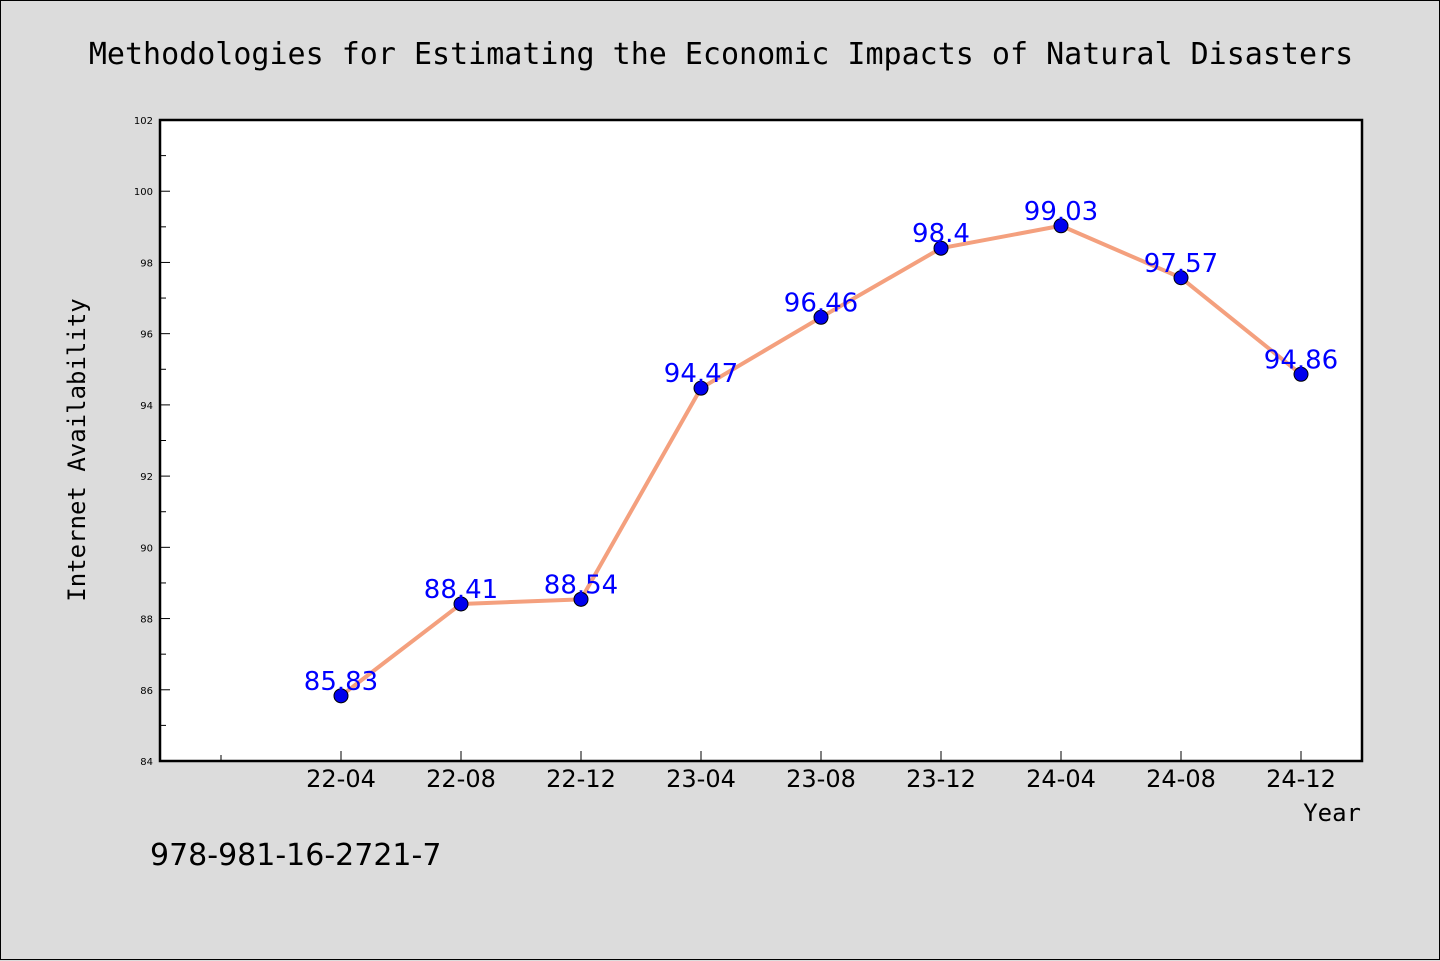 The image size is (1440, 961). I want to click on y-tick-label: 102, so click(143, 121).